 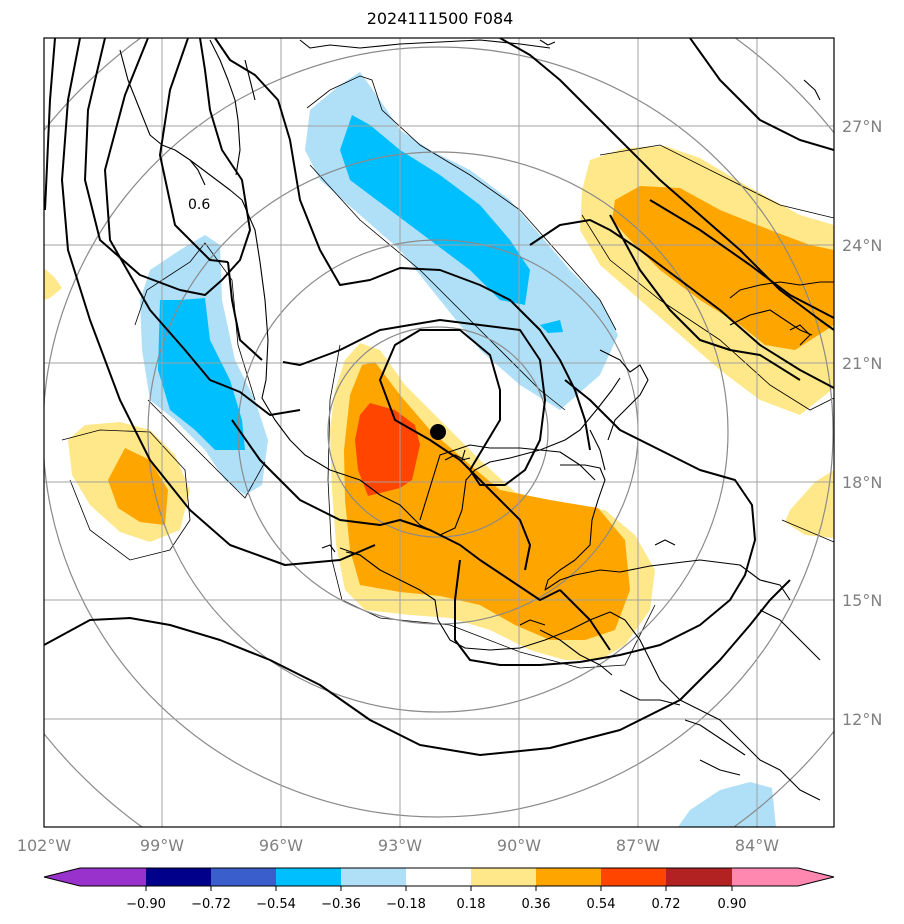 What do you see at coordinates (601, 904) in the screenshot?
I see `colorbar-tick-label: 0.54` at bounding box center [601, 904].